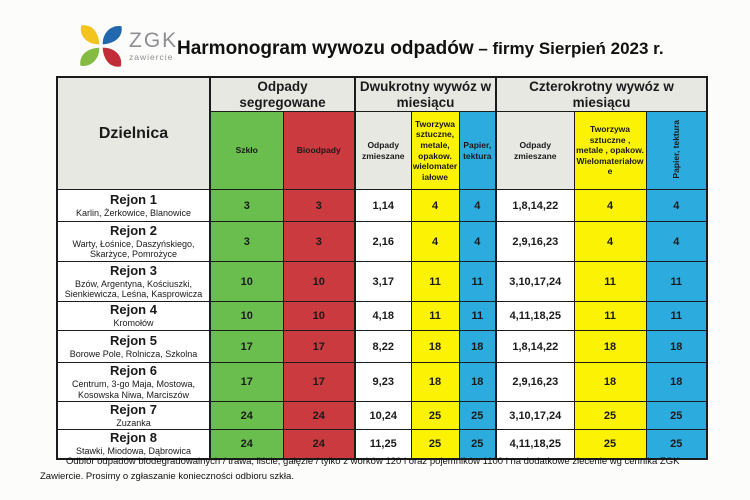 The height and width of the screenshot is (500, 750). Describe the element at coordinates (133, 199) in the screenshot. I see `region-name: Rejon 1` at that location.